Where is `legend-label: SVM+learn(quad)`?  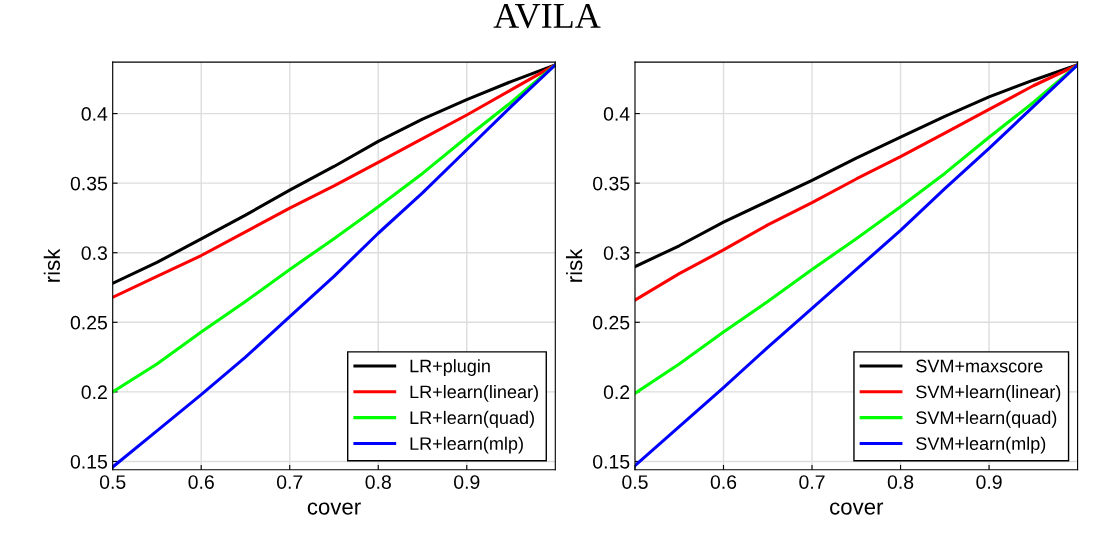
legend-label: SVM+learn(quad) is located at coordinates (986, 419).